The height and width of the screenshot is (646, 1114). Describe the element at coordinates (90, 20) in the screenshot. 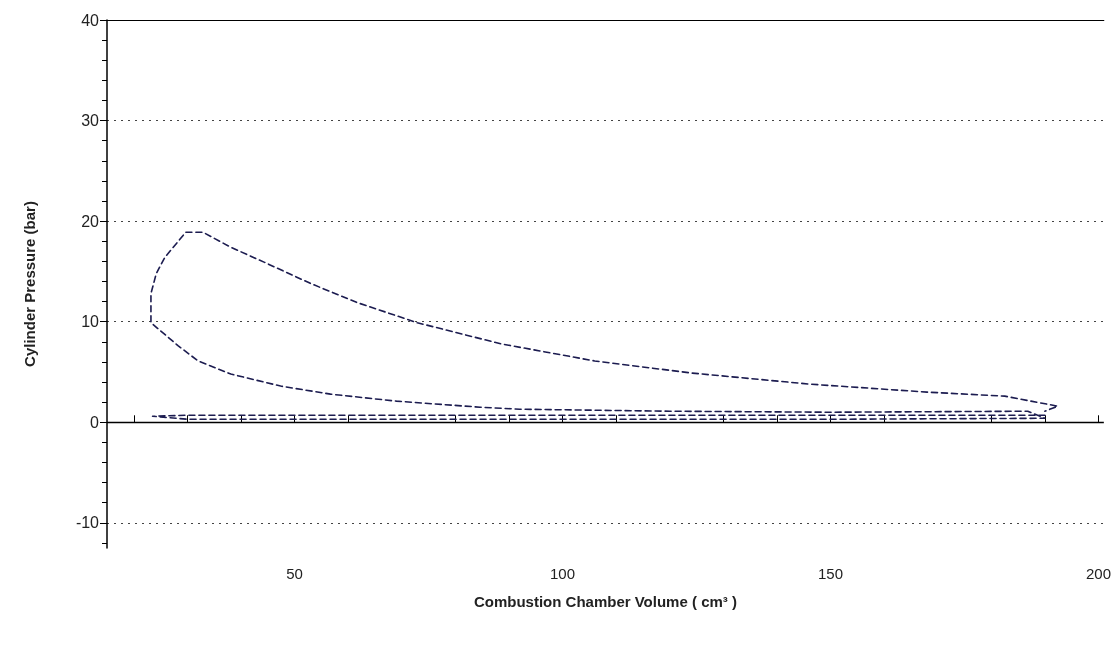

I see `y-tick-label: 40` at that location.